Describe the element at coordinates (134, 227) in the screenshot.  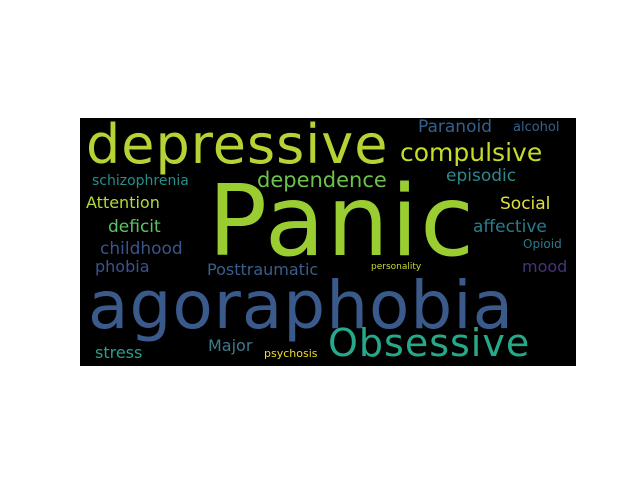
I see `word-deficit: deficit` at that location.